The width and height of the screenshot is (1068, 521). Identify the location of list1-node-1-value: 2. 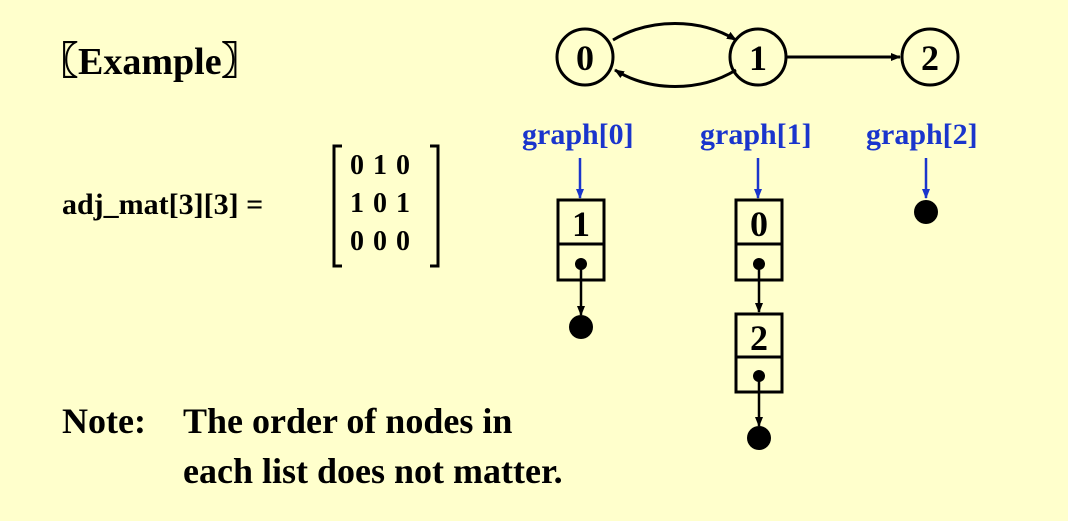
(759, 338).